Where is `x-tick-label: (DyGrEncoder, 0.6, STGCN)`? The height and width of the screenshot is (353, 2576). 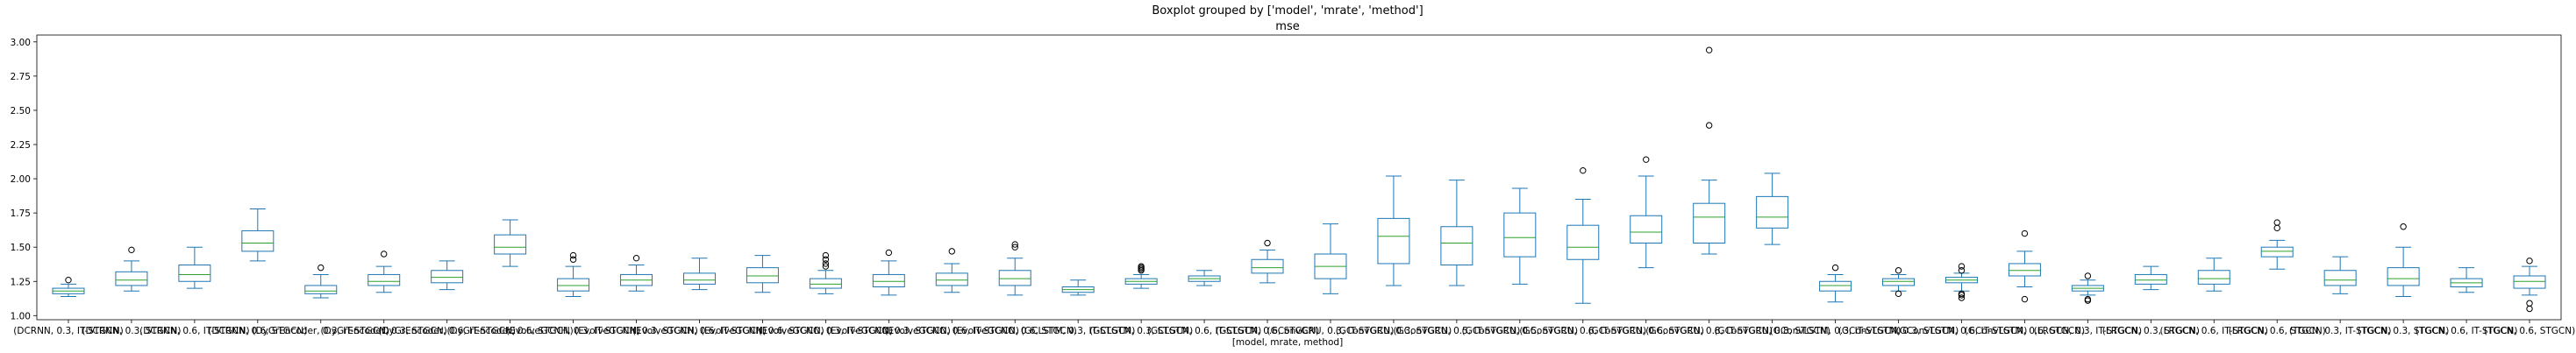
x-tick-label: (DyGrEncoder, 0.6, STGCN) is located at coordinates (510, 331).